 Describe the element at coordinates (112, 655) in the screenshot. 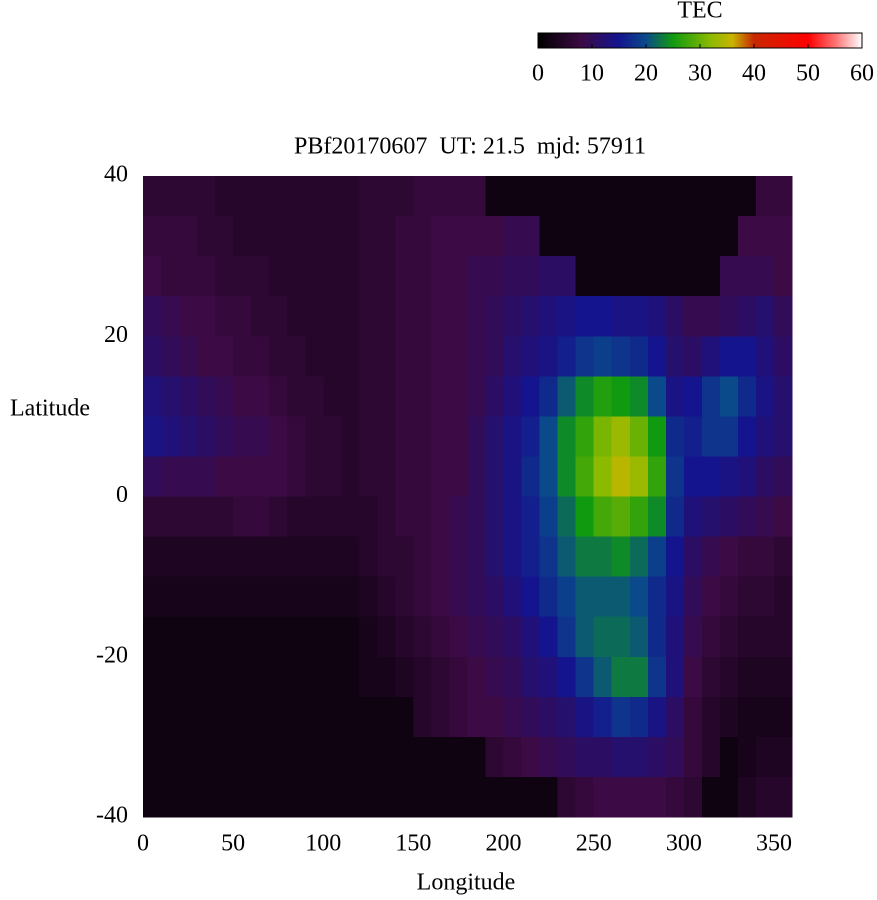

I see `y-tick-label: -20` at that location.